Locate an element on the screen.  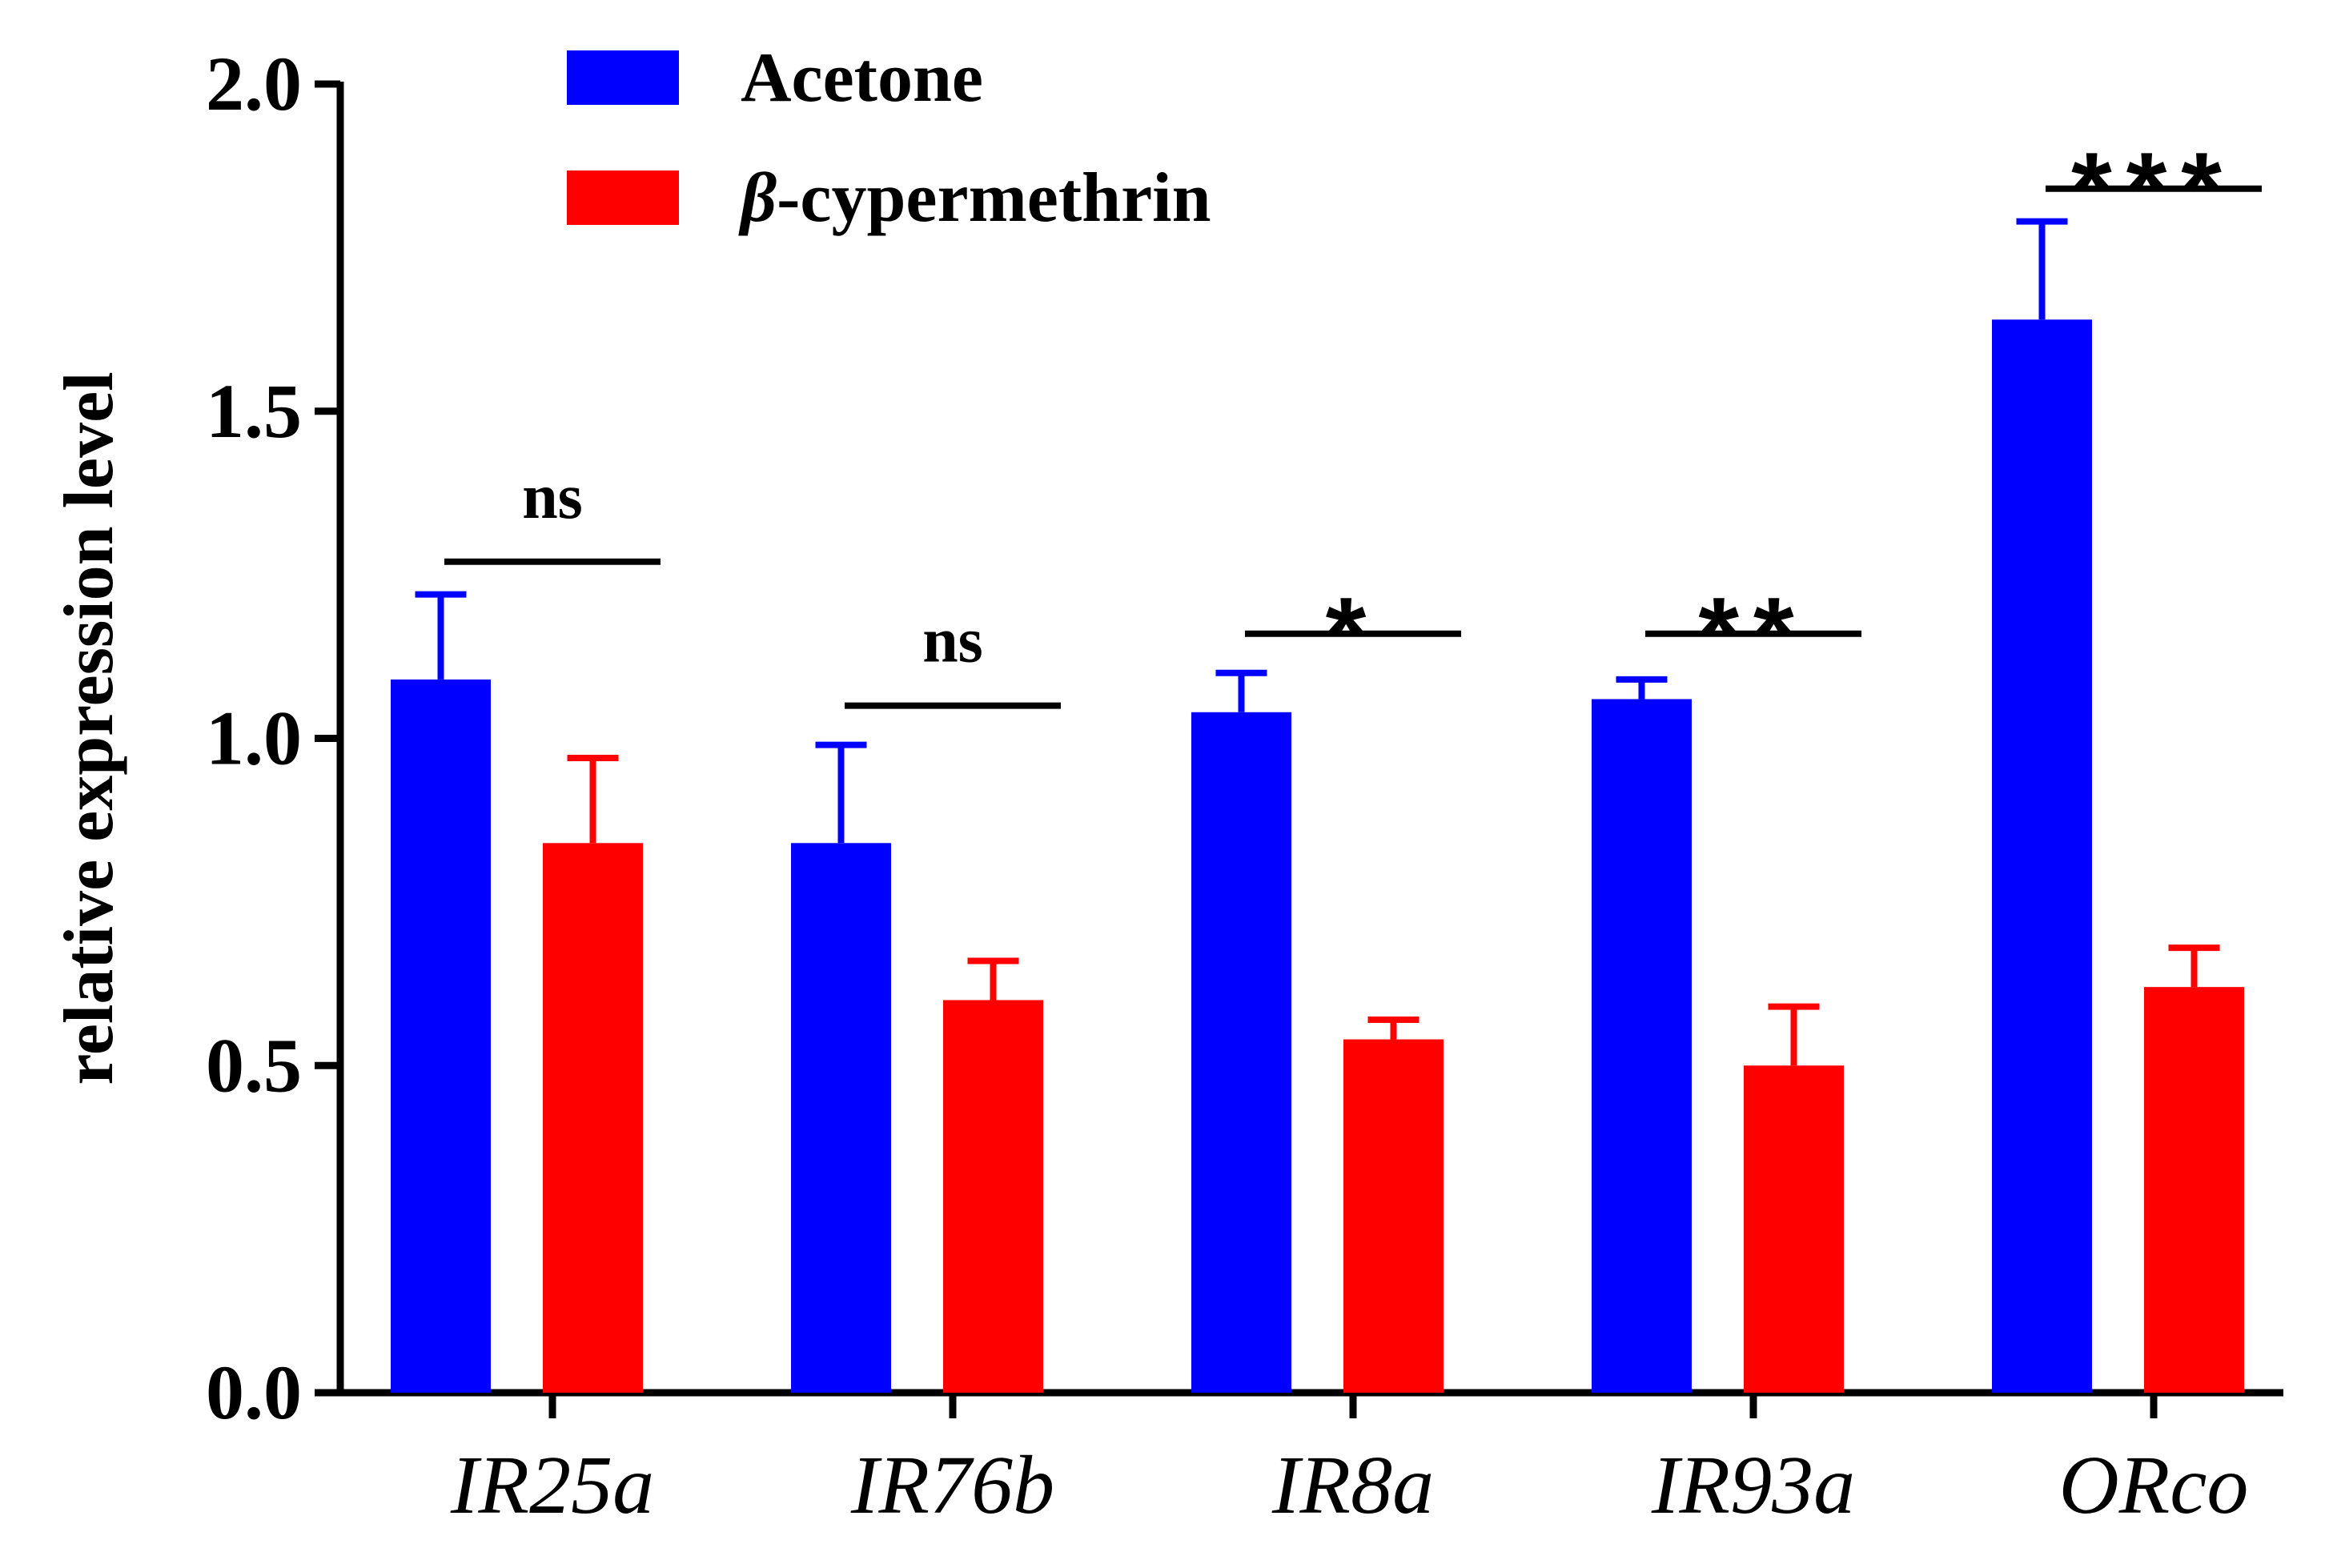
y-axis-label: relative expression level is located at coordinates (89, 728).